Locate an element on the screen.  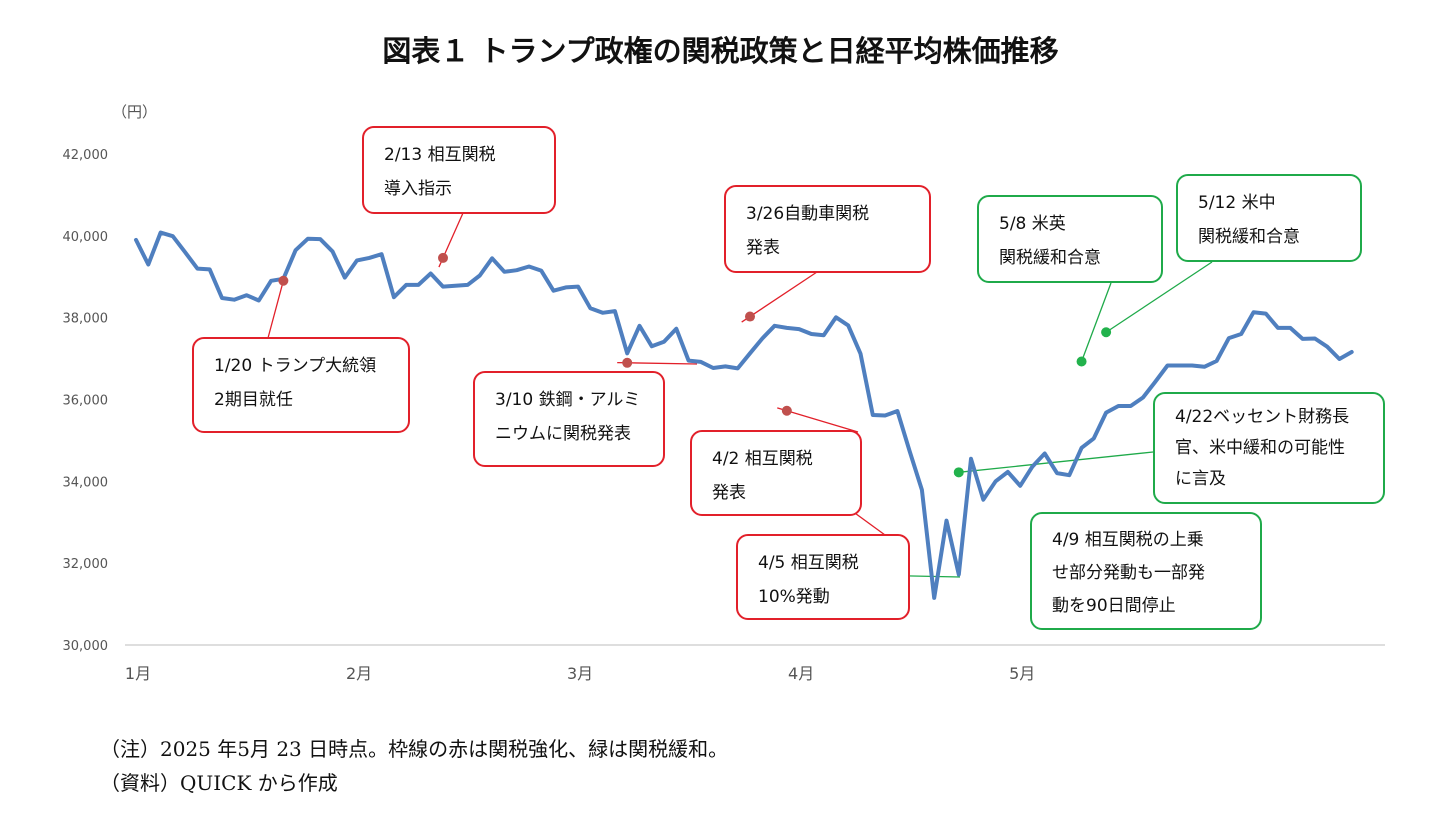
annotation-line: 3/10 鉄鋼・アルミ is located at coordinates (568, 400).